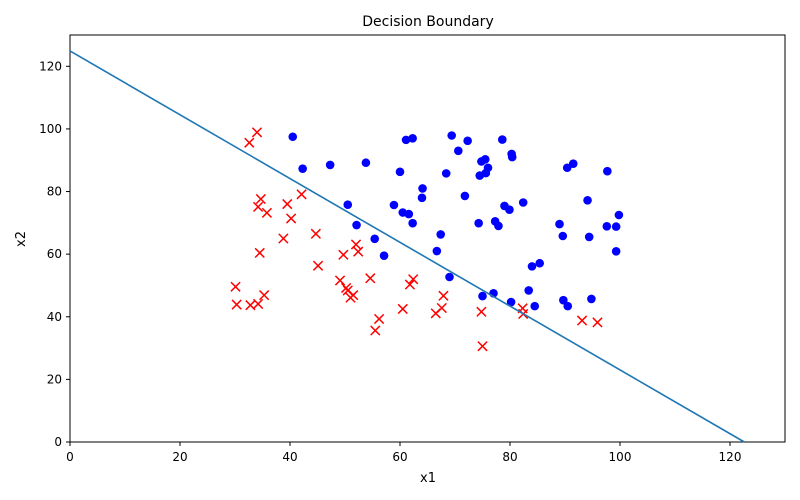  I want to click on x-axis-ticks: 0 20 40 60 80 100 120, so click(403, 453).